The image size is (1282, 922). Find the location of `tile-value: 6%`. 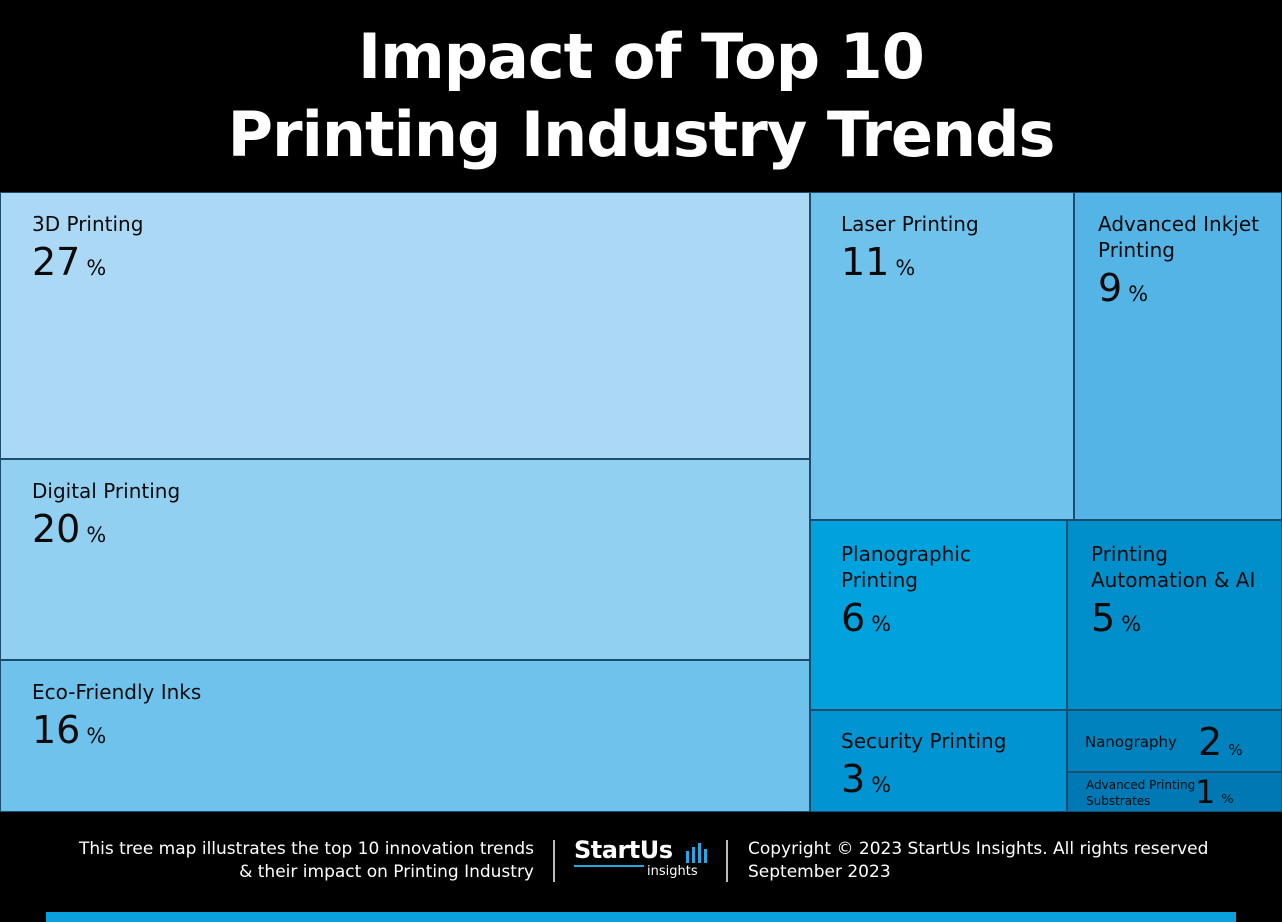

tile-value: 6% is located at coordinates (866, 621).